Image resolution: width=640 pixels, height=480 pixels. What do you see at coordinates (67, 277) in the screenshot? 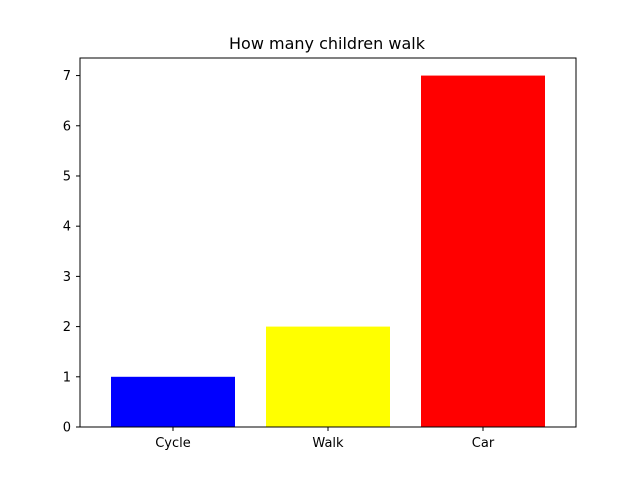
I see `y-tick-label: 3` at bounding box center [67, 277].